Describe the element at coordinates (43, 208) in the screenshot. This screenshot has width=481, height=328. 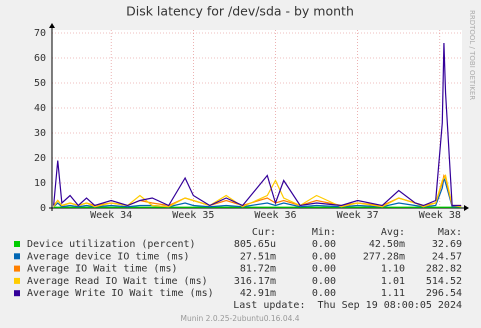
I see `y-tick-label: 0` at that location.